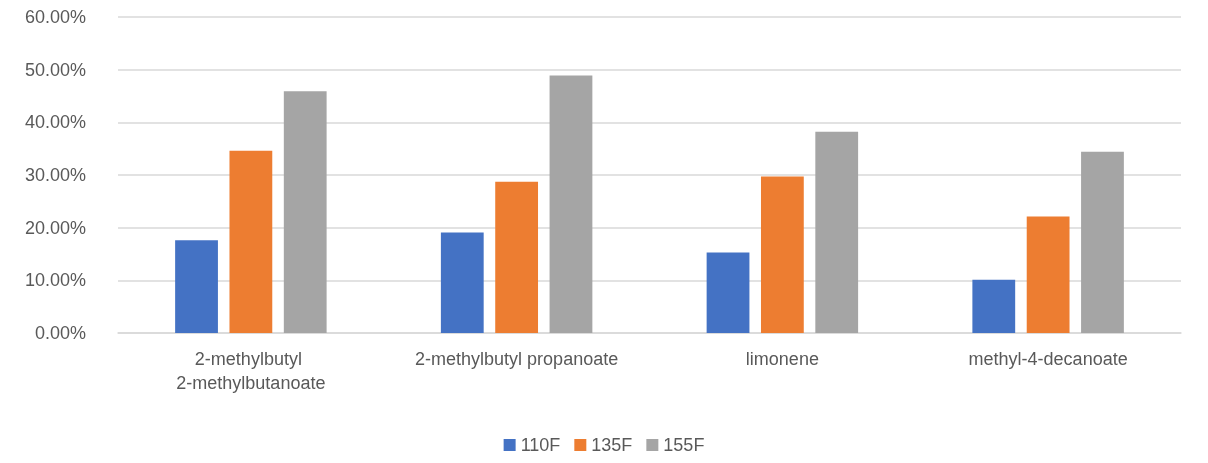 Image resolution: width=1208 pixels, height=463 pixels. I want to click on legend-label: 110F, so click(540, 445).